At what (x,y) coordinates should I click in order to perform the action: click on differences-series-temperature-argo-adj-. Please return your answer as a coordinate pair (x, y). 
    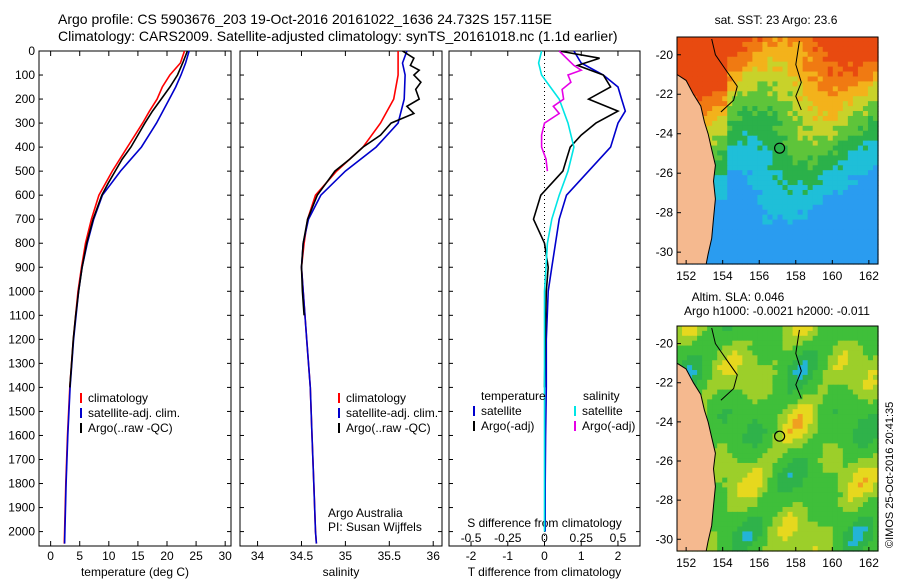
    Looking at the image, I should click on (576, 219).